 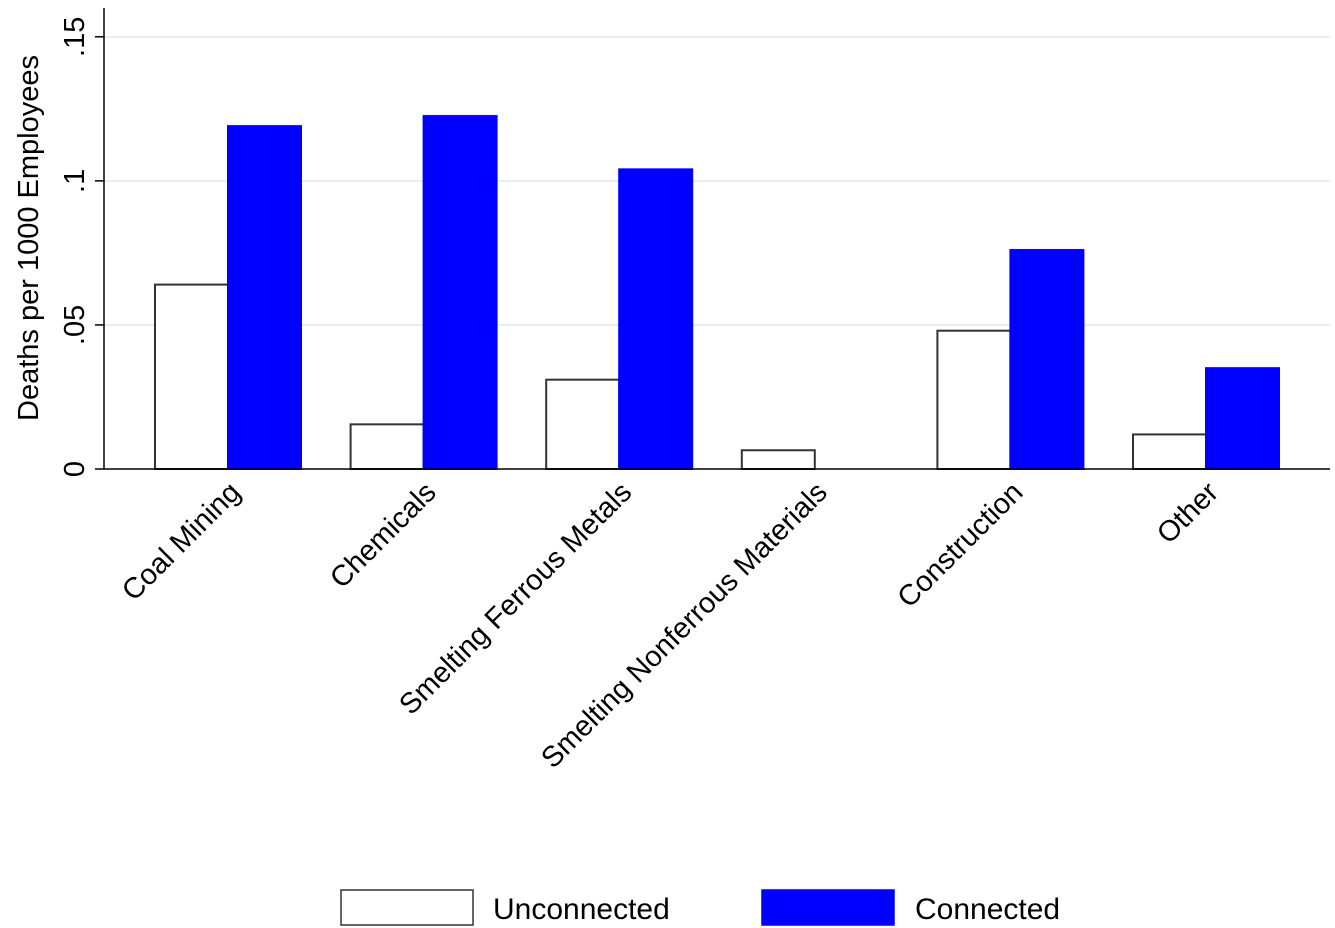 I want to click on x-tick-label: Chemicals, so click(x=383, y=535).